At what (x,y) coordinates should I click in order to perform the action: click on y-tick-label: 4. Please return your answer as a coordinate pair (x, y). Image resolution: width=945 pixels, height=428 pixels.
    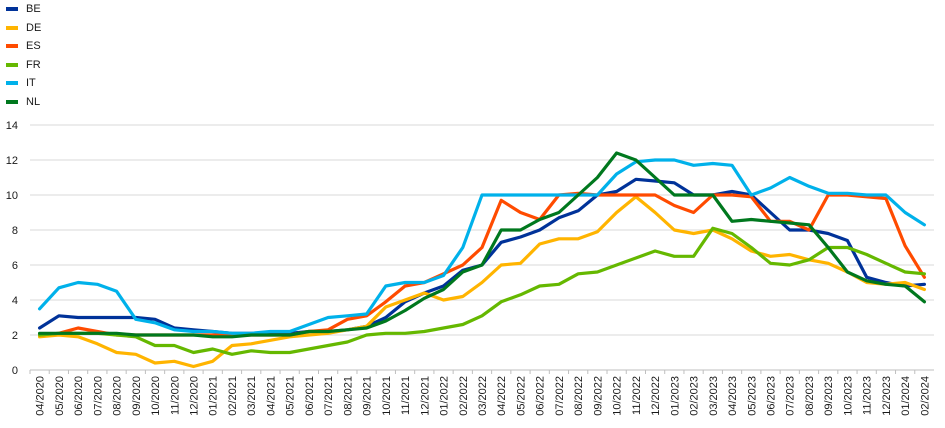
    Looking at the image, I should click on (15, 301).